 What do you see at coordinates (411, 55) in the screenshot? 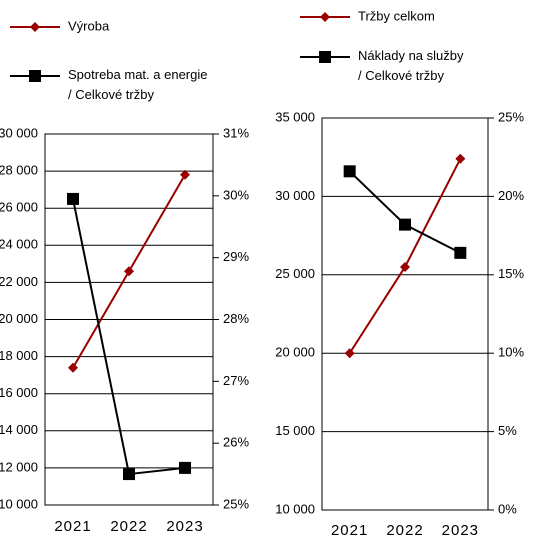
I see `legend-line-text: Náklady na služby` at bounding box center [411, 55].